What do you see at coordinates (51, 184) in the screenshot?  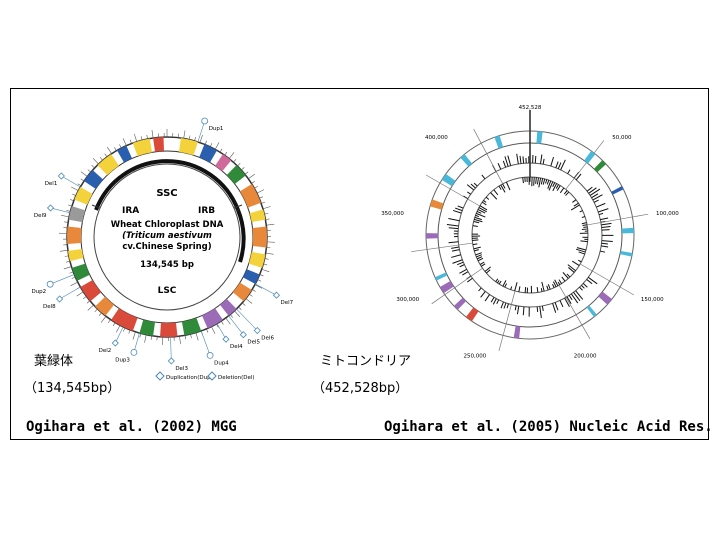 I see `cp-marker-label: Del1` at bounding box center [51, 184].